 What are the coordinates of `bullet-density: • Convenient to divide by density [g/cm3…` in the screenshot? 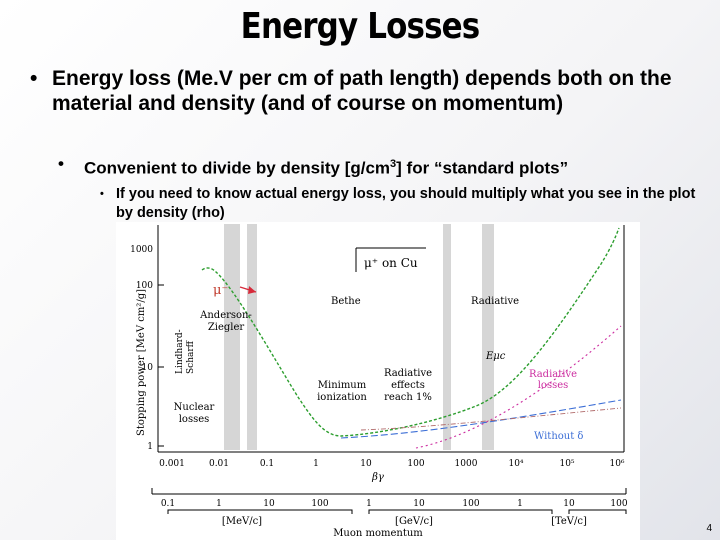 It's located at (383, 166).